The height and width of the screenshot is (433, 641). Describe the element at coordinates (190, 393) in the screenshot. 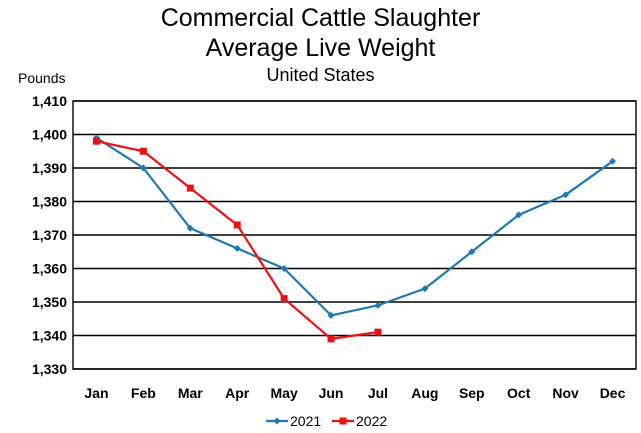

I see `x-tick-label: Mar` at that location.